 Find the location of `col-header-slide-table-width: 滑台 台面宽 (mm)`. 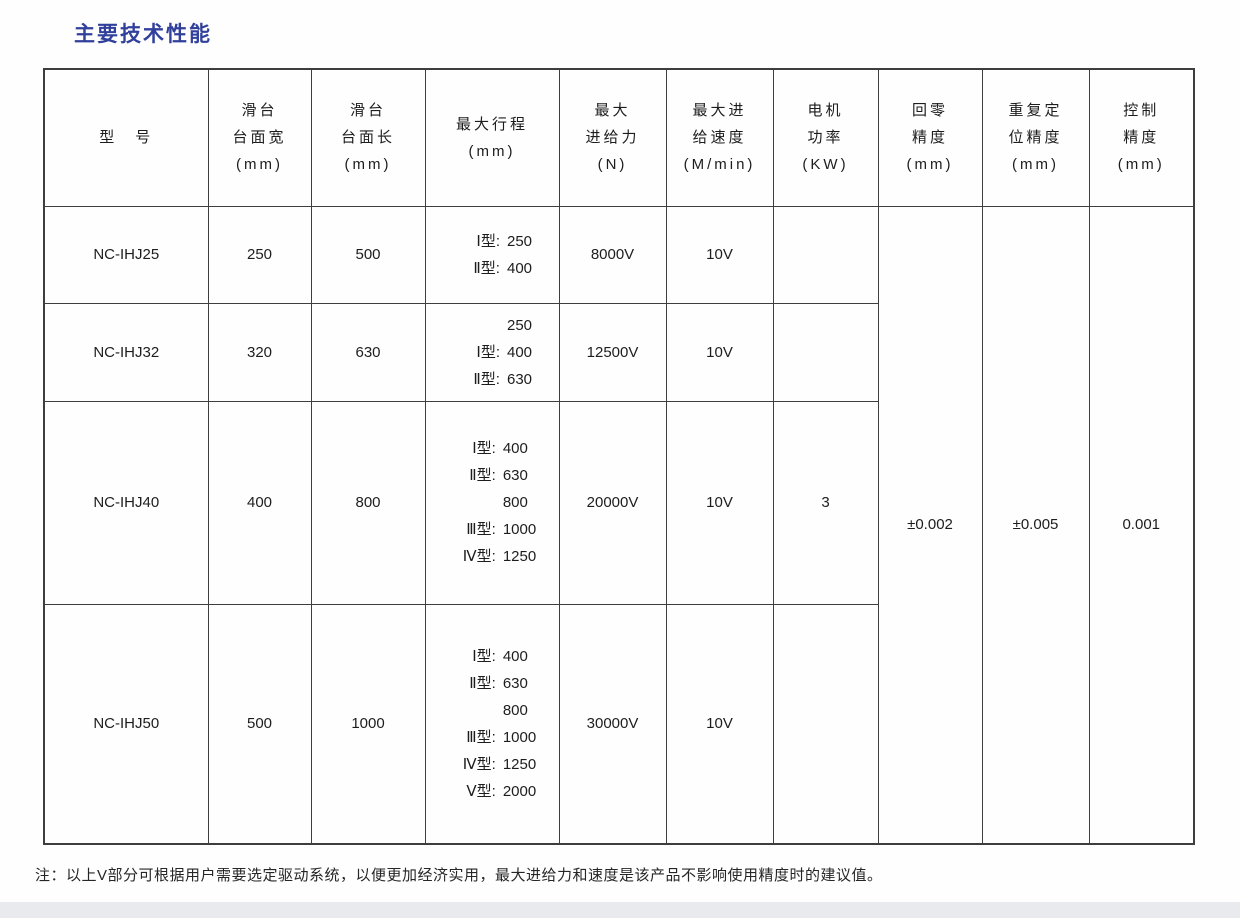

col-header-slide-table-width: 滑台 台面宽 (mm) is located at coordinates (259, 137).